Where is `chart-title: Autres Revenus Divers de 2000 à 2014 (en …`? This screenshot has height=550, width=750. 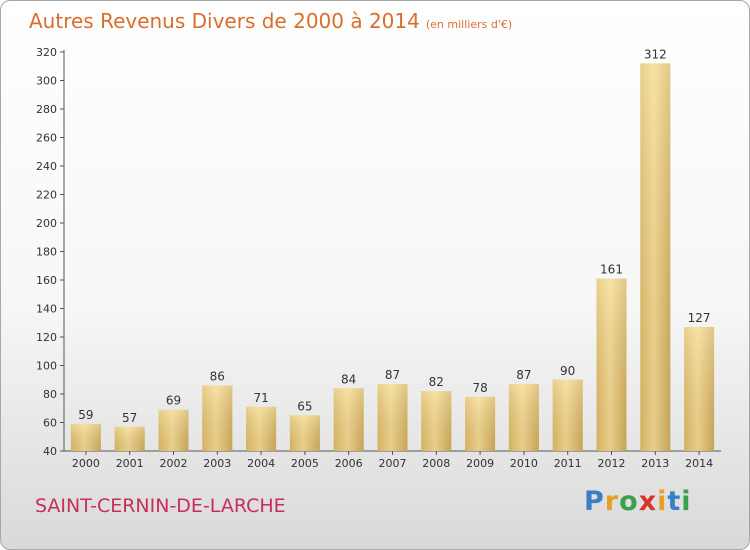
chart-title: Autres Revenus Divers de 2000 à 2014 (en … is located at coordinates (270, 21).